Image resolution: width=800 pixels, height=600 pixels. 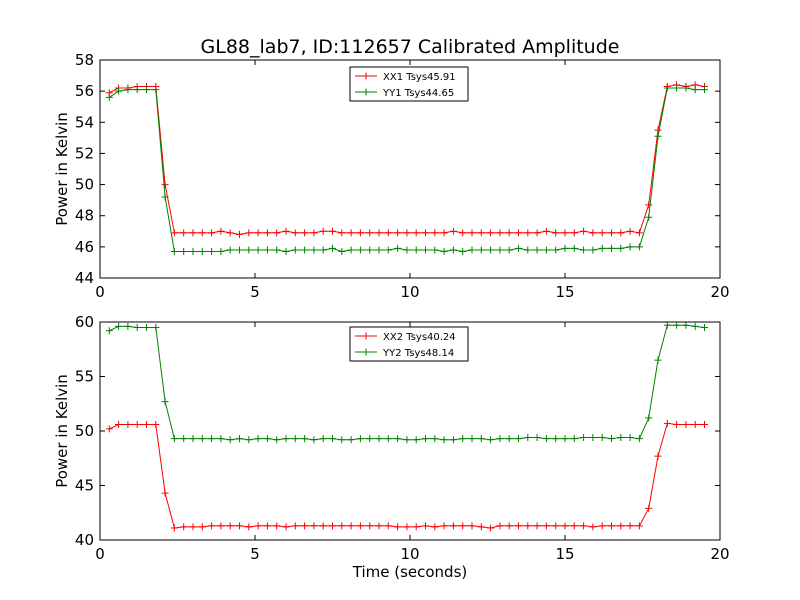 What do you see at coordinates (409, 554) in the screenshot?
I see `x-tick-label: 10` at bounding box center [409, 554].